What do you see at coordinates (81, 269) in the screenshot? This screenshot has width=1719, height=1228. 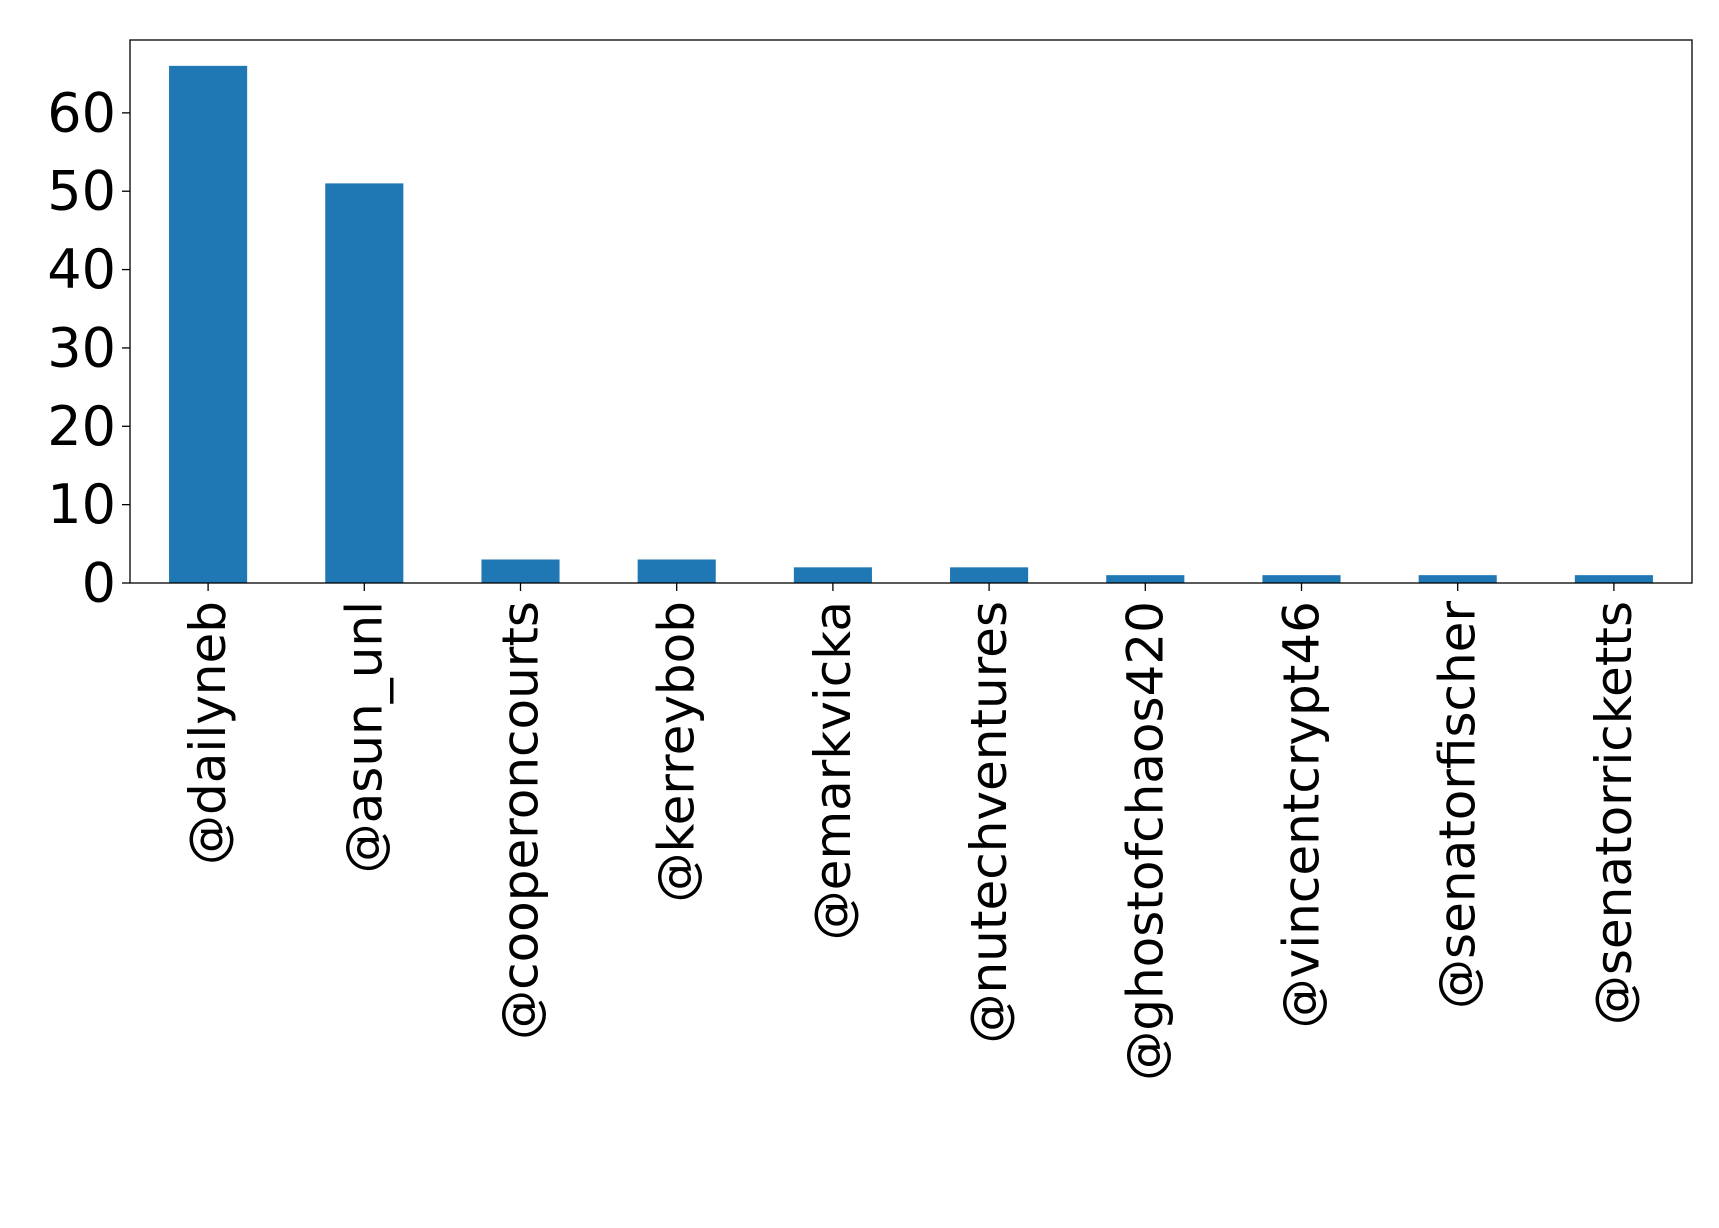 I see `y-tick-label: 40` at bounding box center [81, 269].